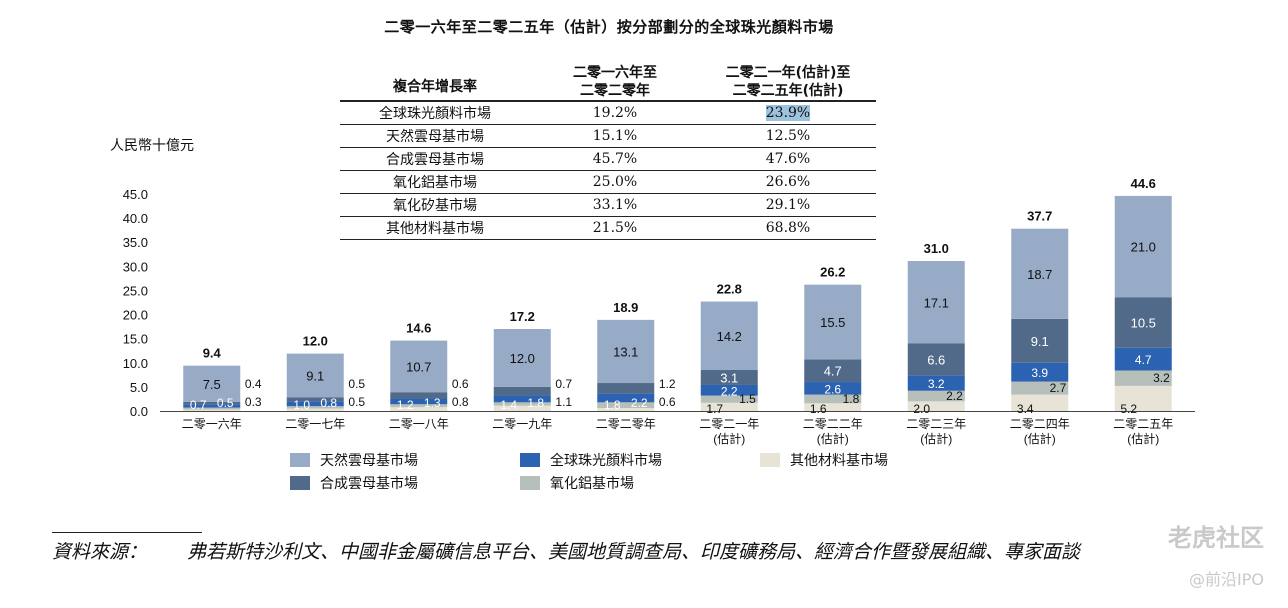  Describe the element at coordinates (139, 387) in the screenshot. I see `y-tick-label: 5.0` at that location.